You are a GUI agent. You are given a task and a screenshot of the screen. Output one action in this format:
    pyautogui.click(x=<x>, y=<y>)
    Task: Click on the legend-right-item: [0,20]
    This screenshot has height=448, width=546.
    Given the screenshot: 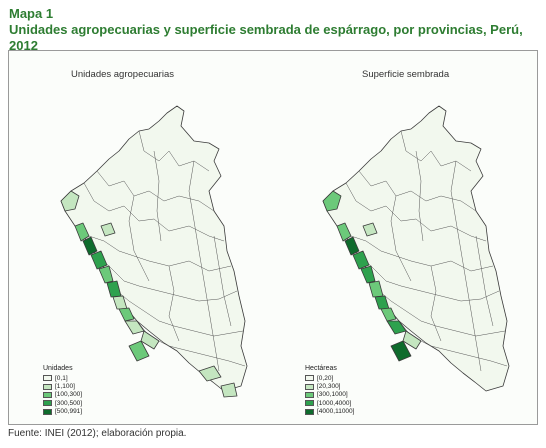 What is the action you would take?
    pyautogui.click(x=329, y=378)
    